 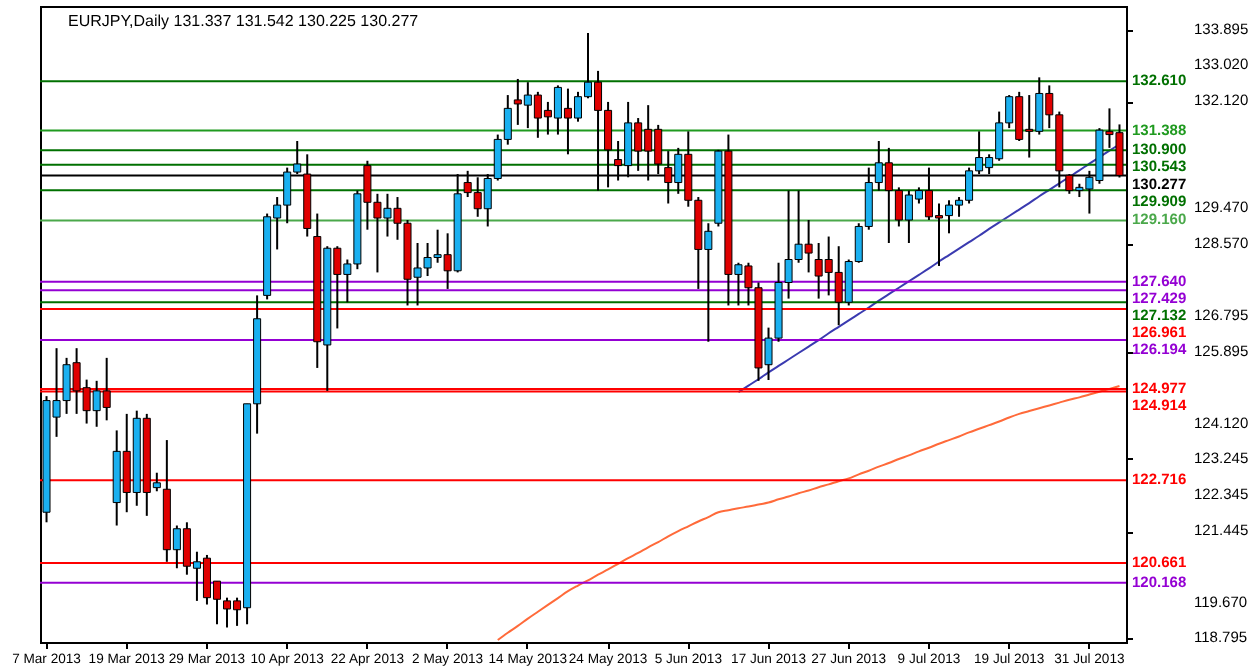 What do you see at coordinates (244, 21) in the screenshot?
I see `chart-title: EURJPY,Daily 131.337 131.542 130.225 130.277` at bounding box center [244, 21].